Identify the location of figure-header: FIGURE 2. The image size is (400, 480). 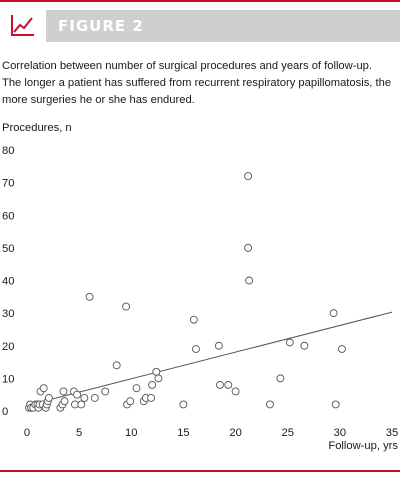
(200, 26).